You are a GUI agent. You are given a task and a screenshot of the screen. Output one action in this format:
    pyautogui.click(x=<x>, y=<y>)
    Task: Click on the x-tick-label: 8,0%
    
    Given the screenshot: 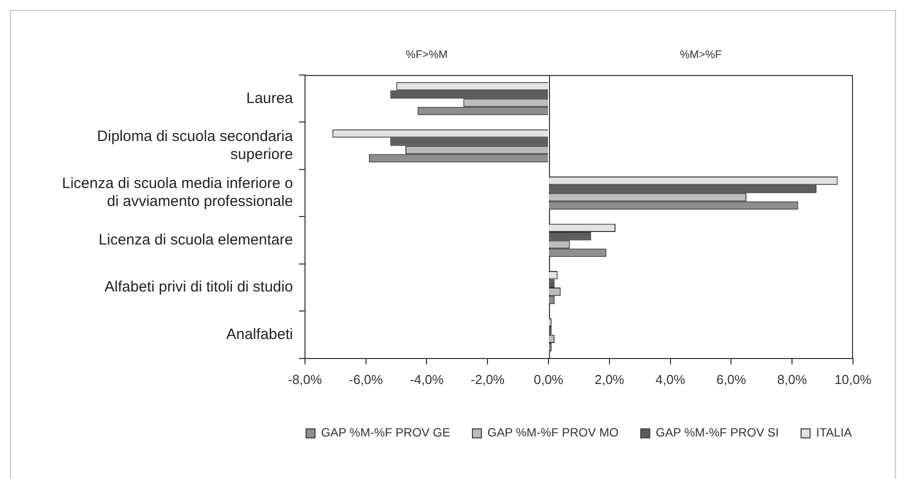 What is the action you would take?
    pyautogui.click(x=792, y=379)
    